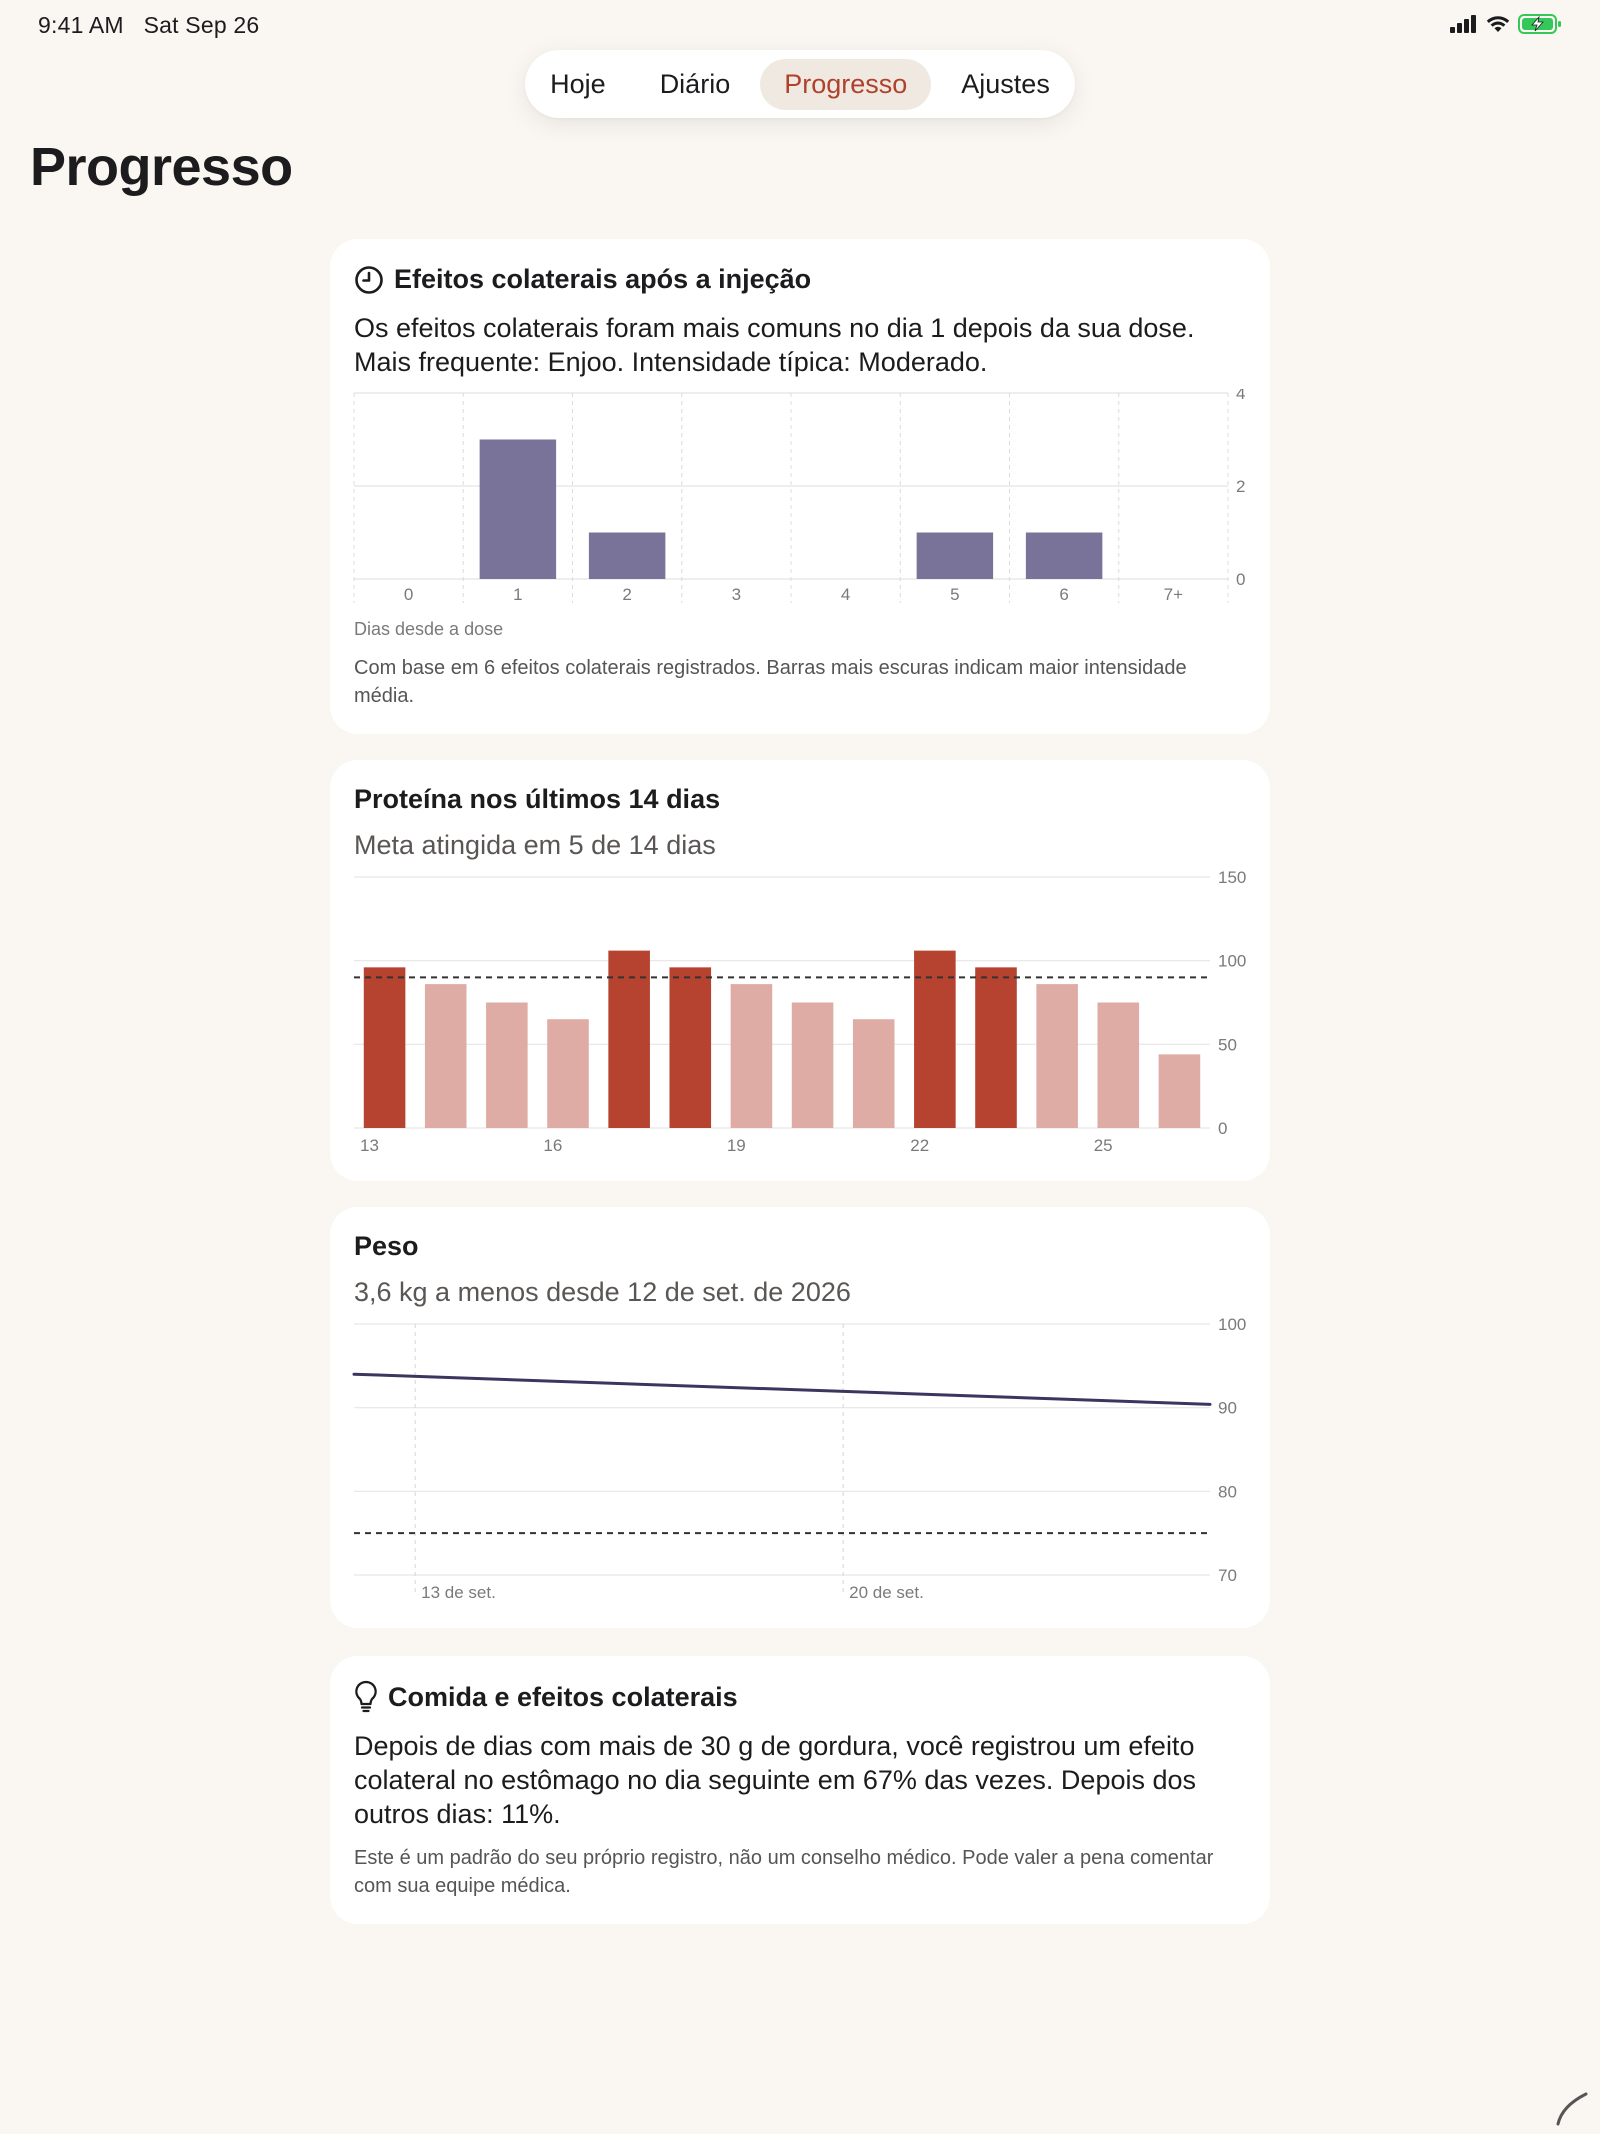  I want to click on status-time: 9:41 AM Sat Sep 26, so click(148, 25).